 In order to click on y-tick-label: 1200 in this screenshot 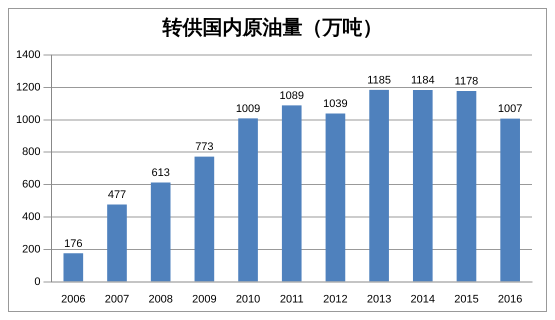, I will do `click(28, 87)`.